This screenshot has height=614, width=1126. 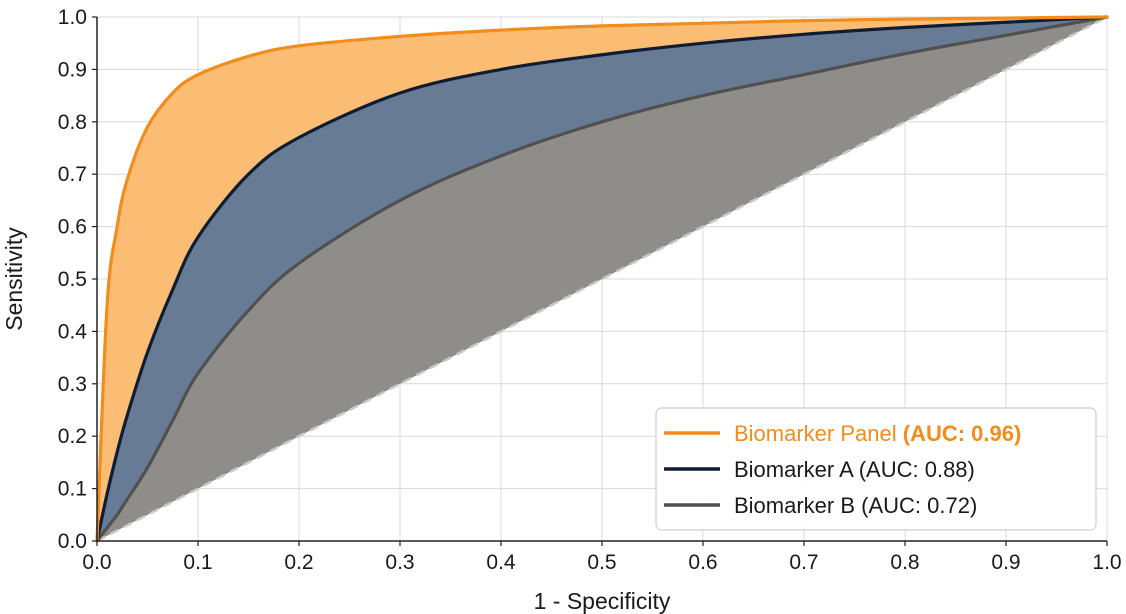 I want to click on y-tick-label: 0.4, so click(x=73, y=331).